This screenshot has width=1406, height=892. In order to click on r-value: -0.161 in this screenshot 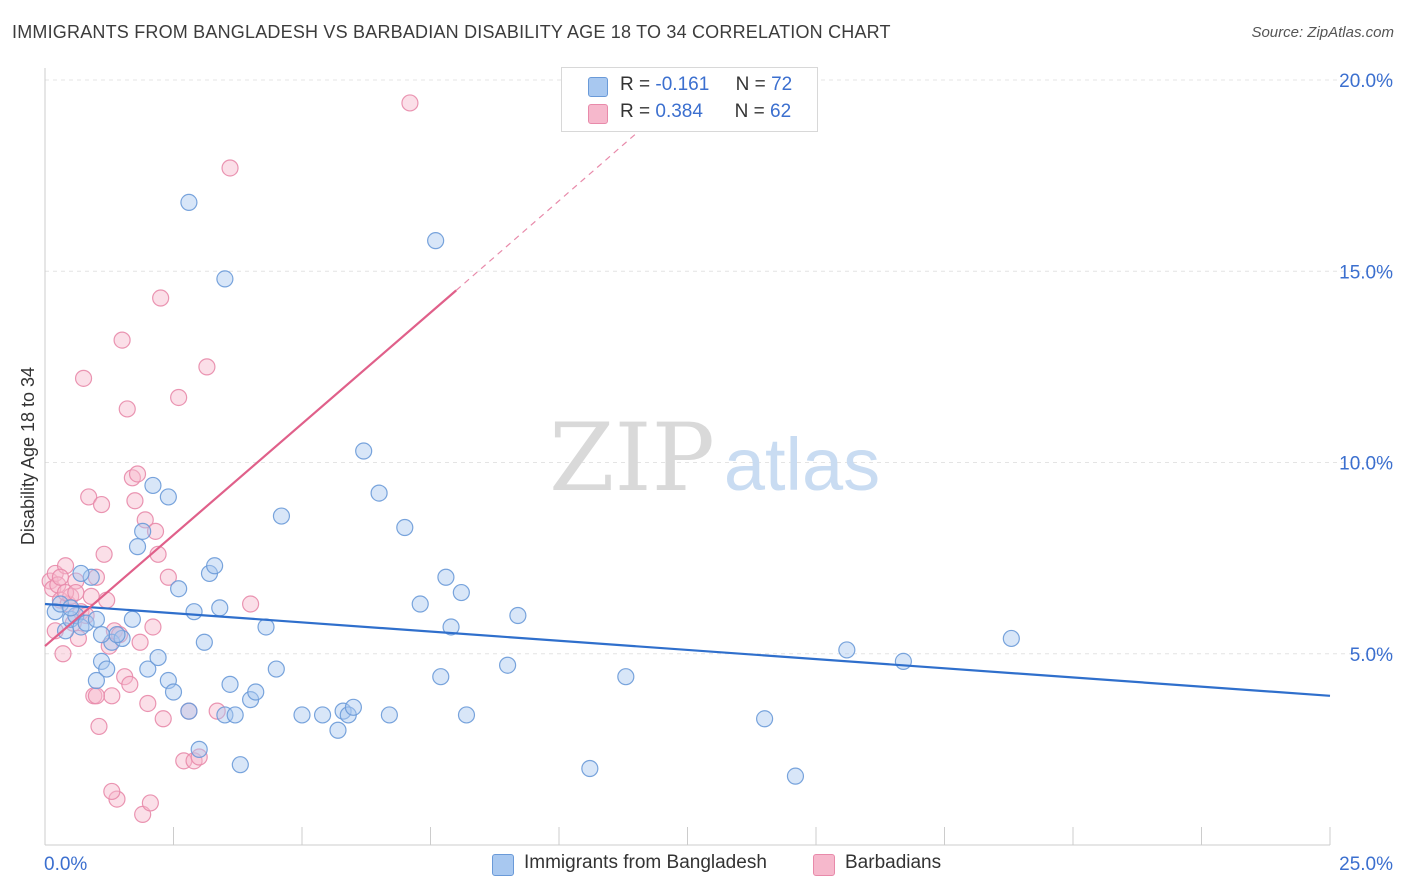, I will do `click(682, 84)`.